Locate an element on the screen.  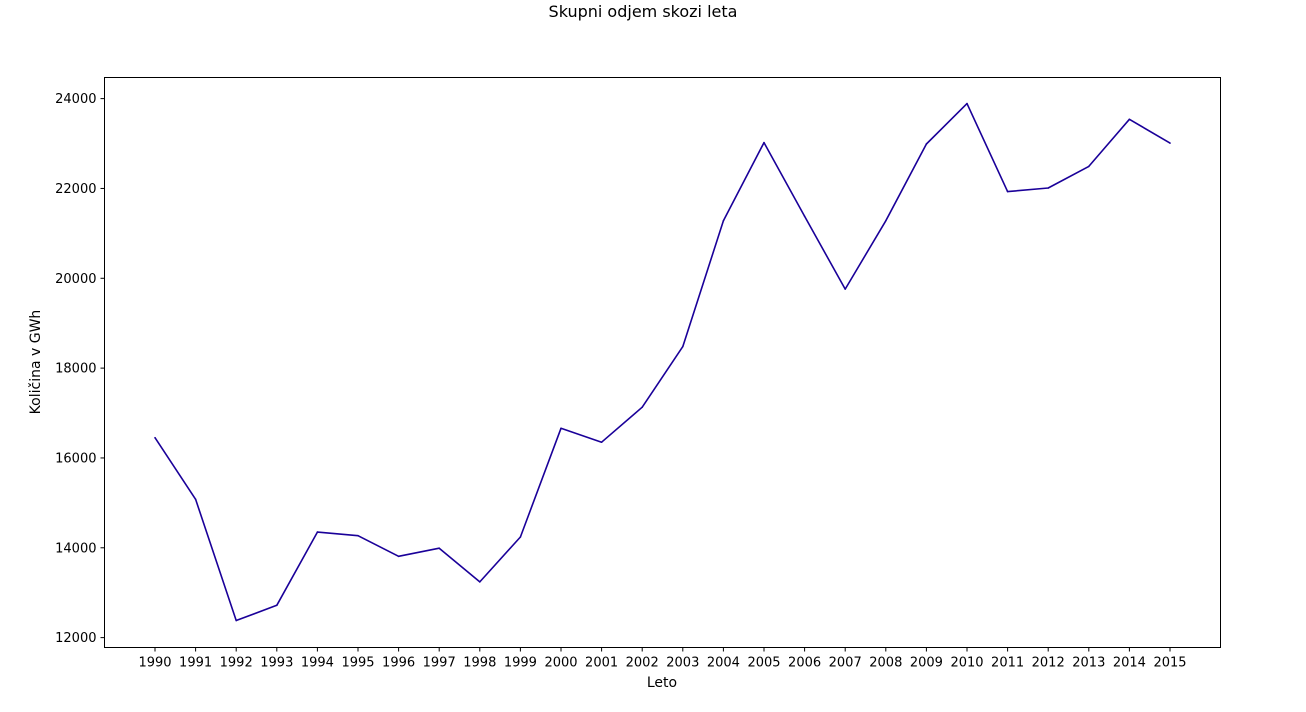
x-tick-label: 2012 is located at coordinates (1048, 663).